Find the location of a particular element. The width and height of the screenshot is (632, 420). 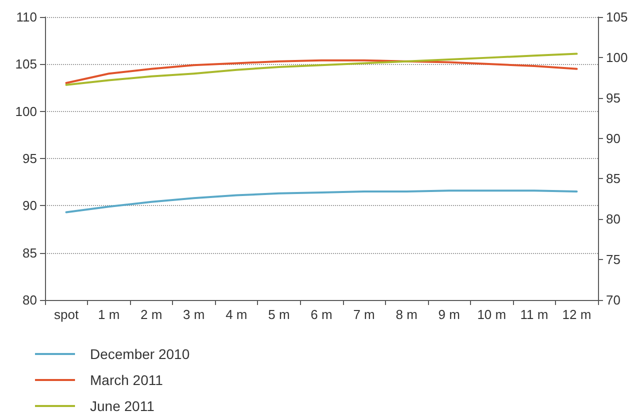

x-tick-label: 12 m is located at coordinates (577, 314).